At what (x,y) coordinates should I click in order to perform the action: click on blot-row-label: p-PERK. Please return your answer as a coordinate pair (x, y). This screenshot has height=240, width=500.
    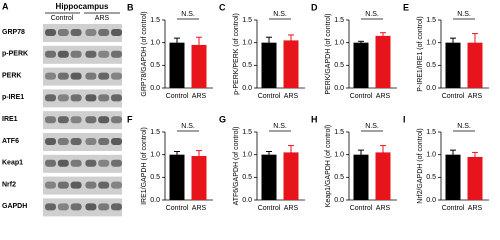
    Looking at the image, I should click on (15, 54).